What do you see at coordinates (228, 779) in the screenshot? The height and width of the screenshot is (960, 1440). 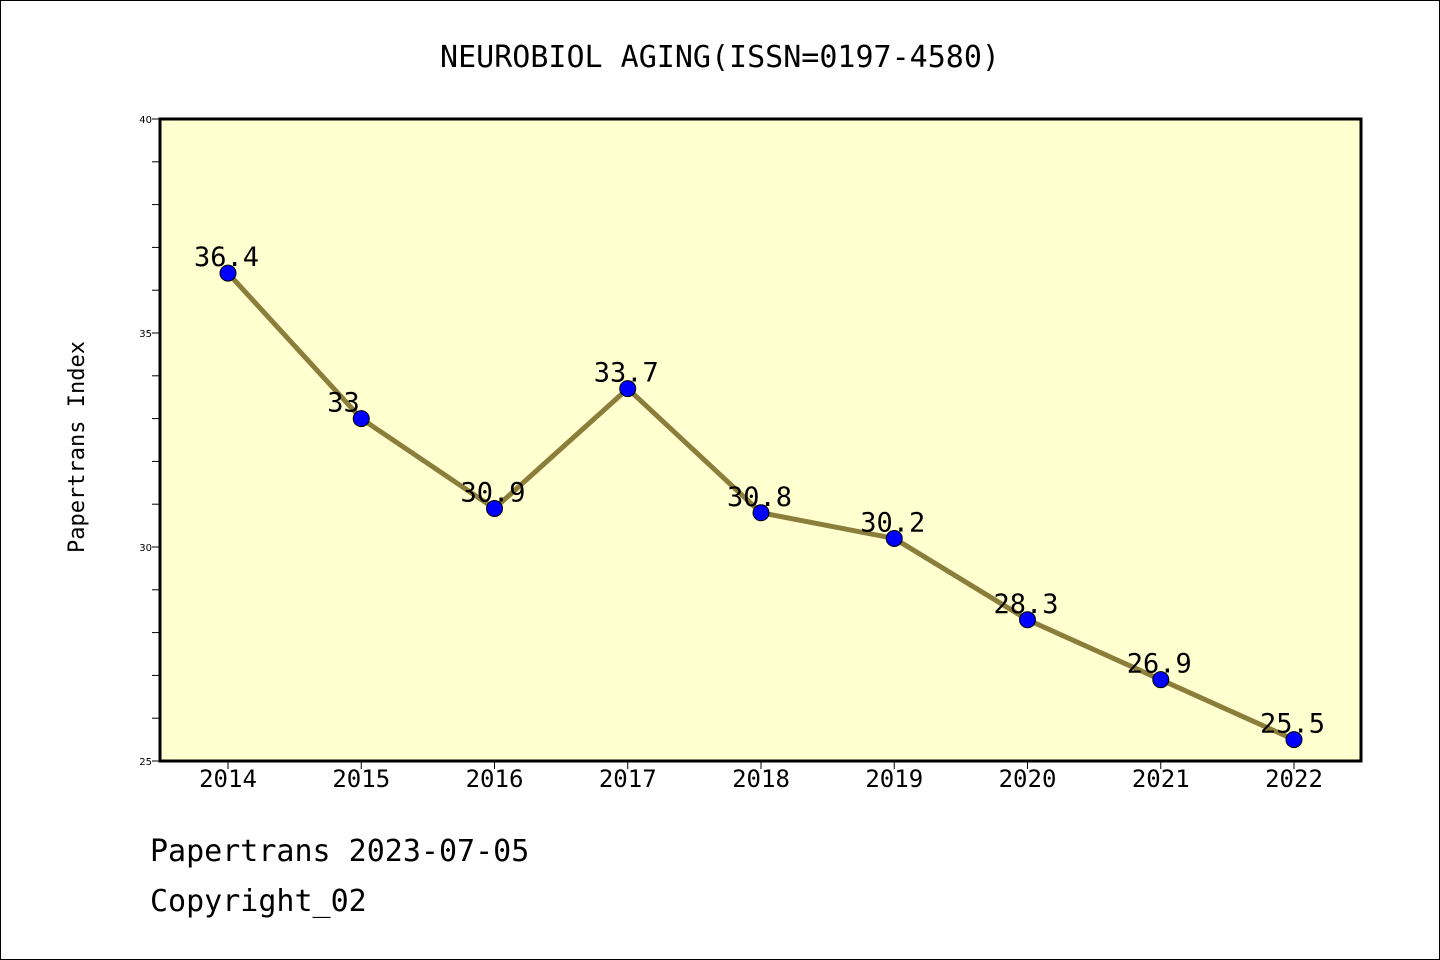 I see `x-tick-label: 2014` at bounding box center [228, 779].